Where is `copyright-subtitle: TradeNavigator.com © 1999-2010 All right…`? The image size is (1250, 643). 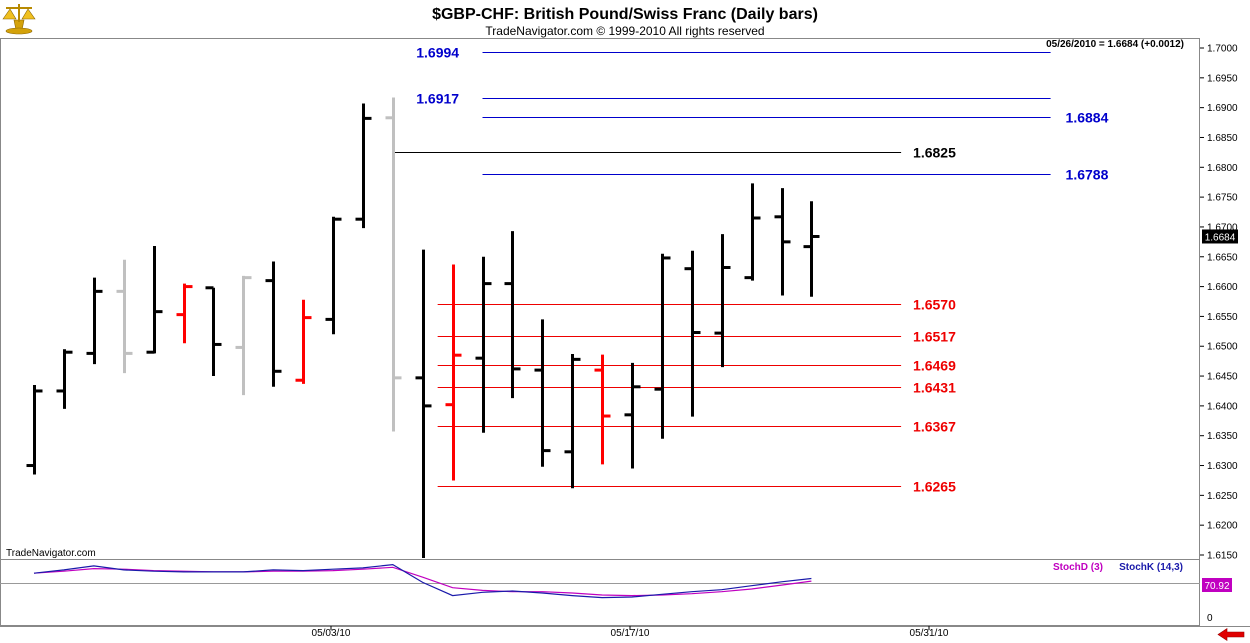 copyright-subtitle: TradeNavigator.com © 1999-2010 All right… is located at coordinates (624, 31).